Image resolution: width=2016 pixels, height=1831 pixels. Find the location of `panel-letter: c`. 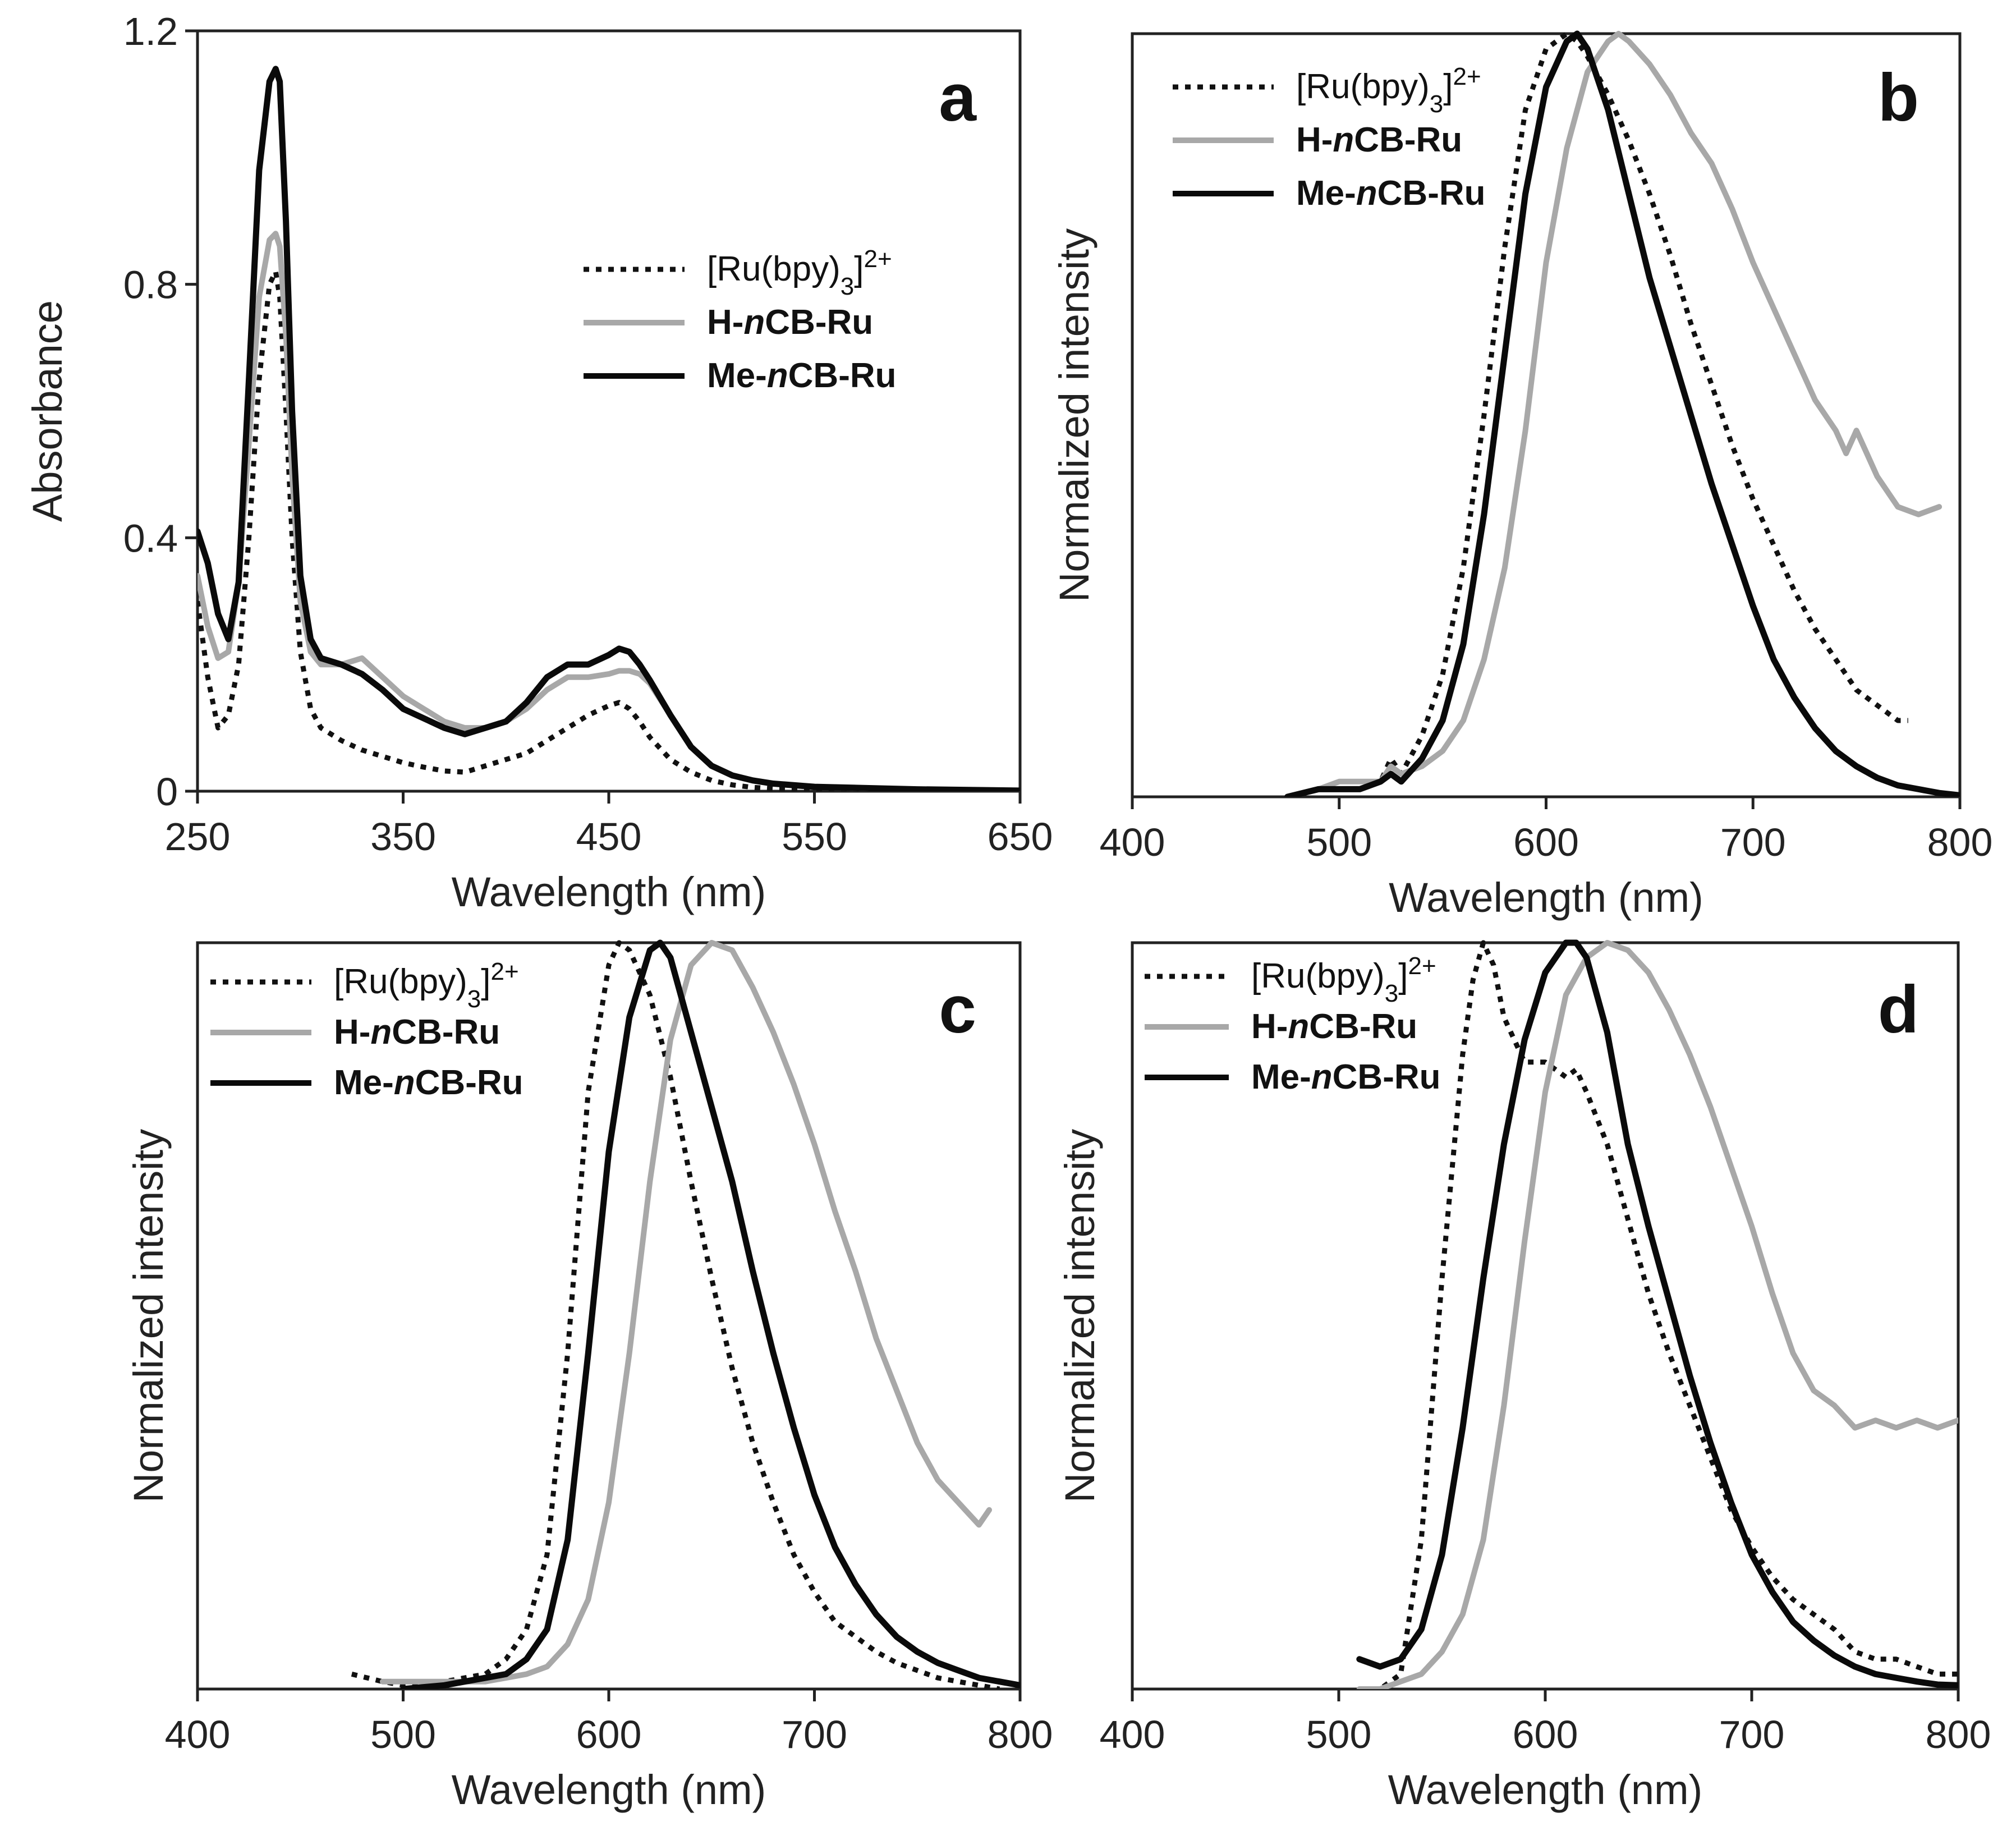

panel-letter: c is located at coordinates (957, 1010).